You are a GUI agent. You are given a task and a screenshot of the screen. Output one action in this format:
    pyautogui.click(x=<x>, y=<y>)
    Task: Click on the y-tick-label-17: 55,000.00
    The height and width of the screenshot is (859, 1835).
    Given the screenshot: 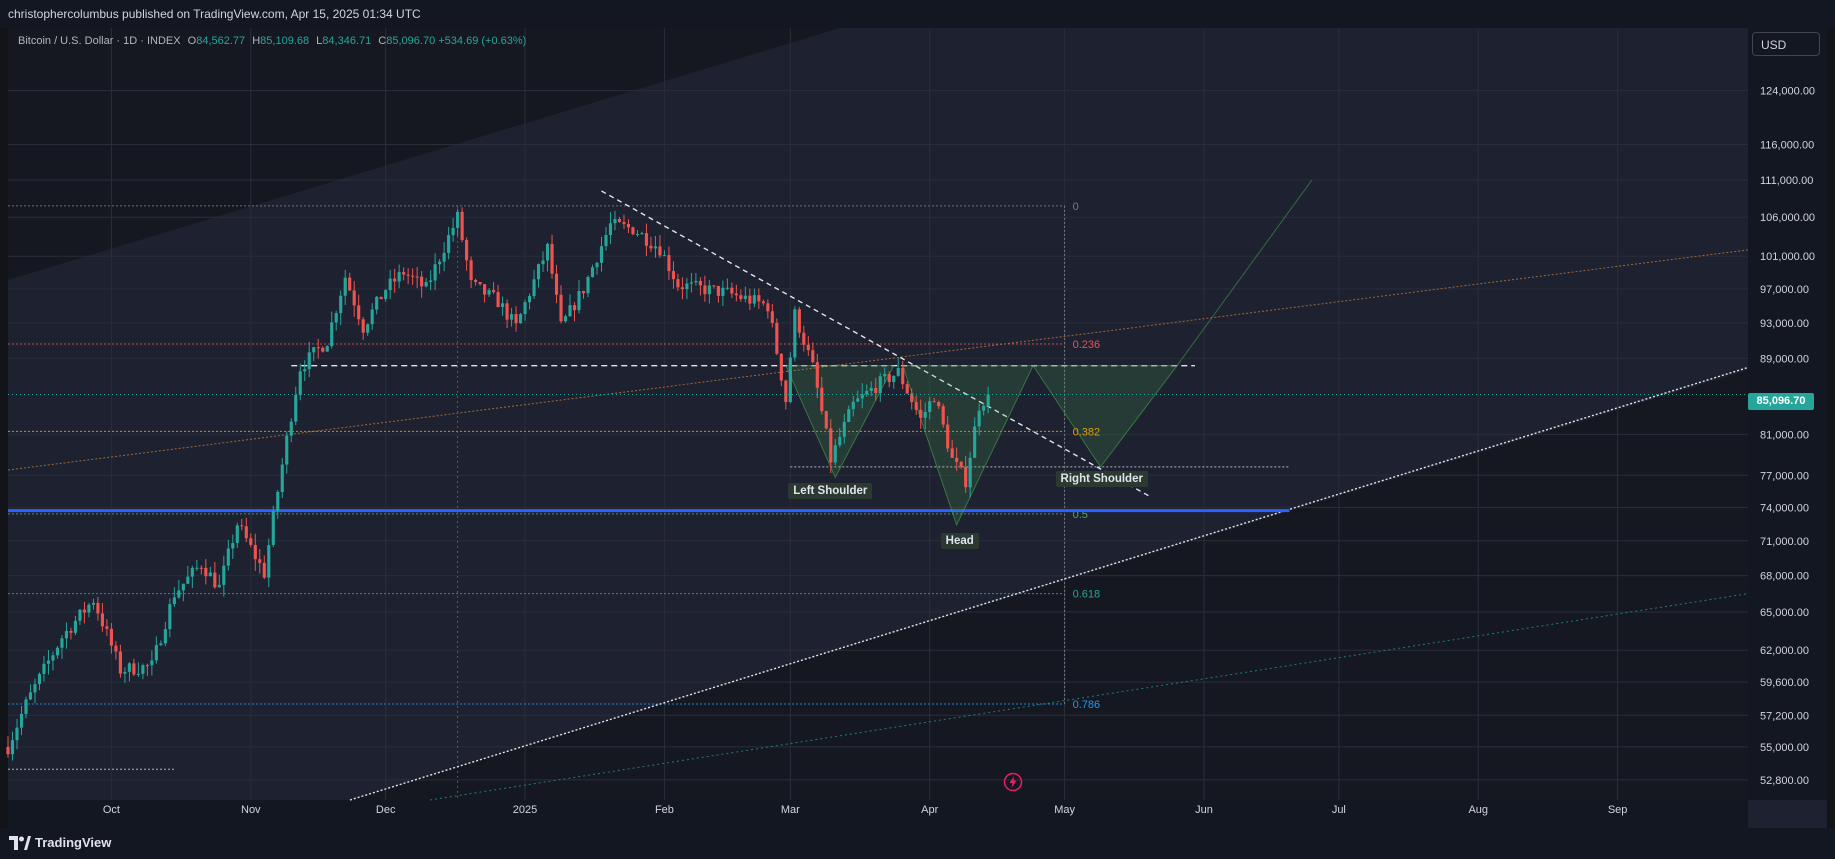 What is the action you would take?
    pyautogui.click(x=1784, y=748)
    